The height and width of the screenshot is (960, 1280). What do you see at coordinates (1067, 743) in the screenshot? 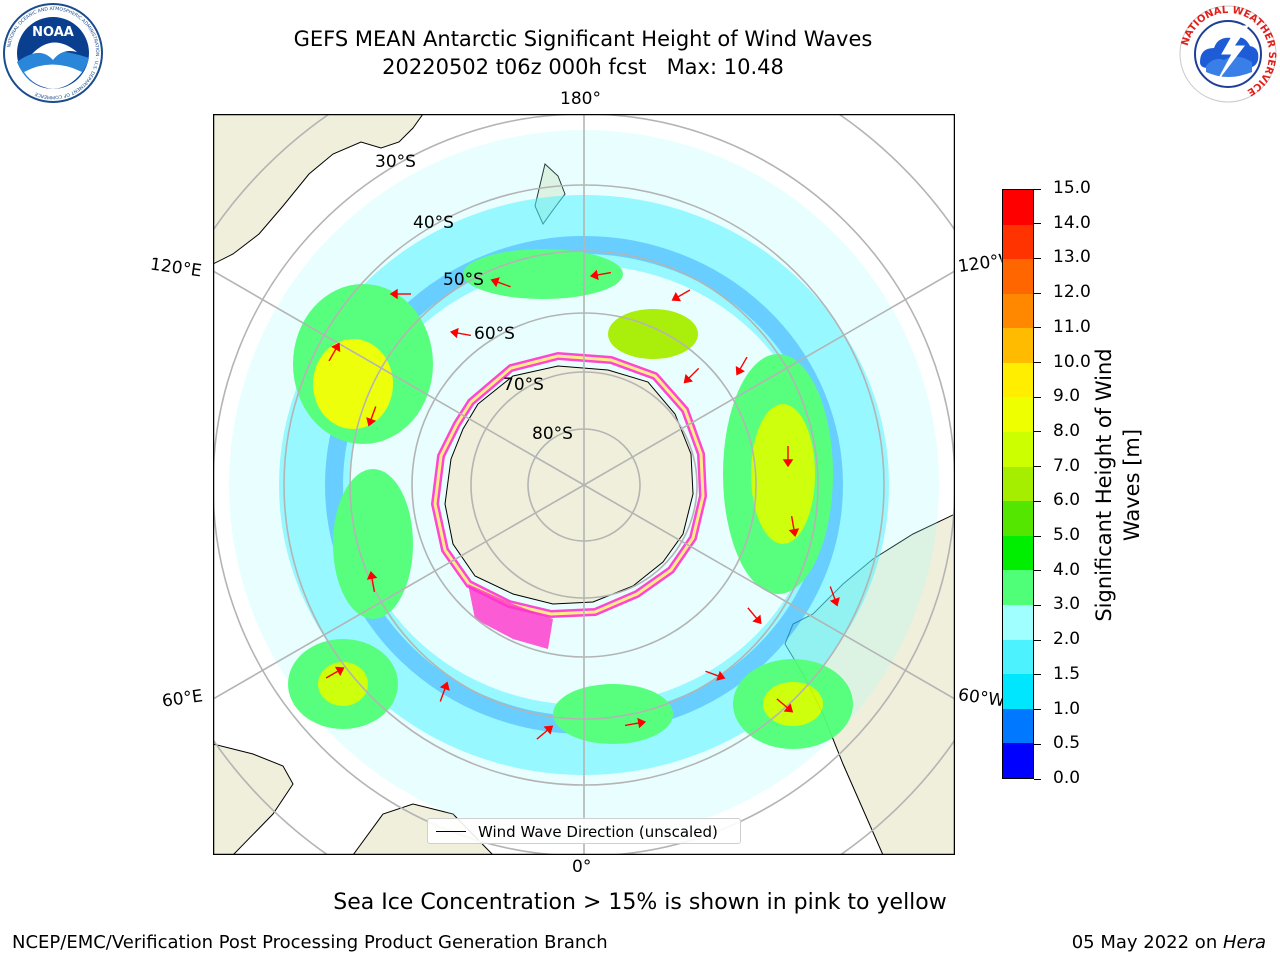
I see `colorbar-tick-label: 0.5` at bounding box center [1067, 743].